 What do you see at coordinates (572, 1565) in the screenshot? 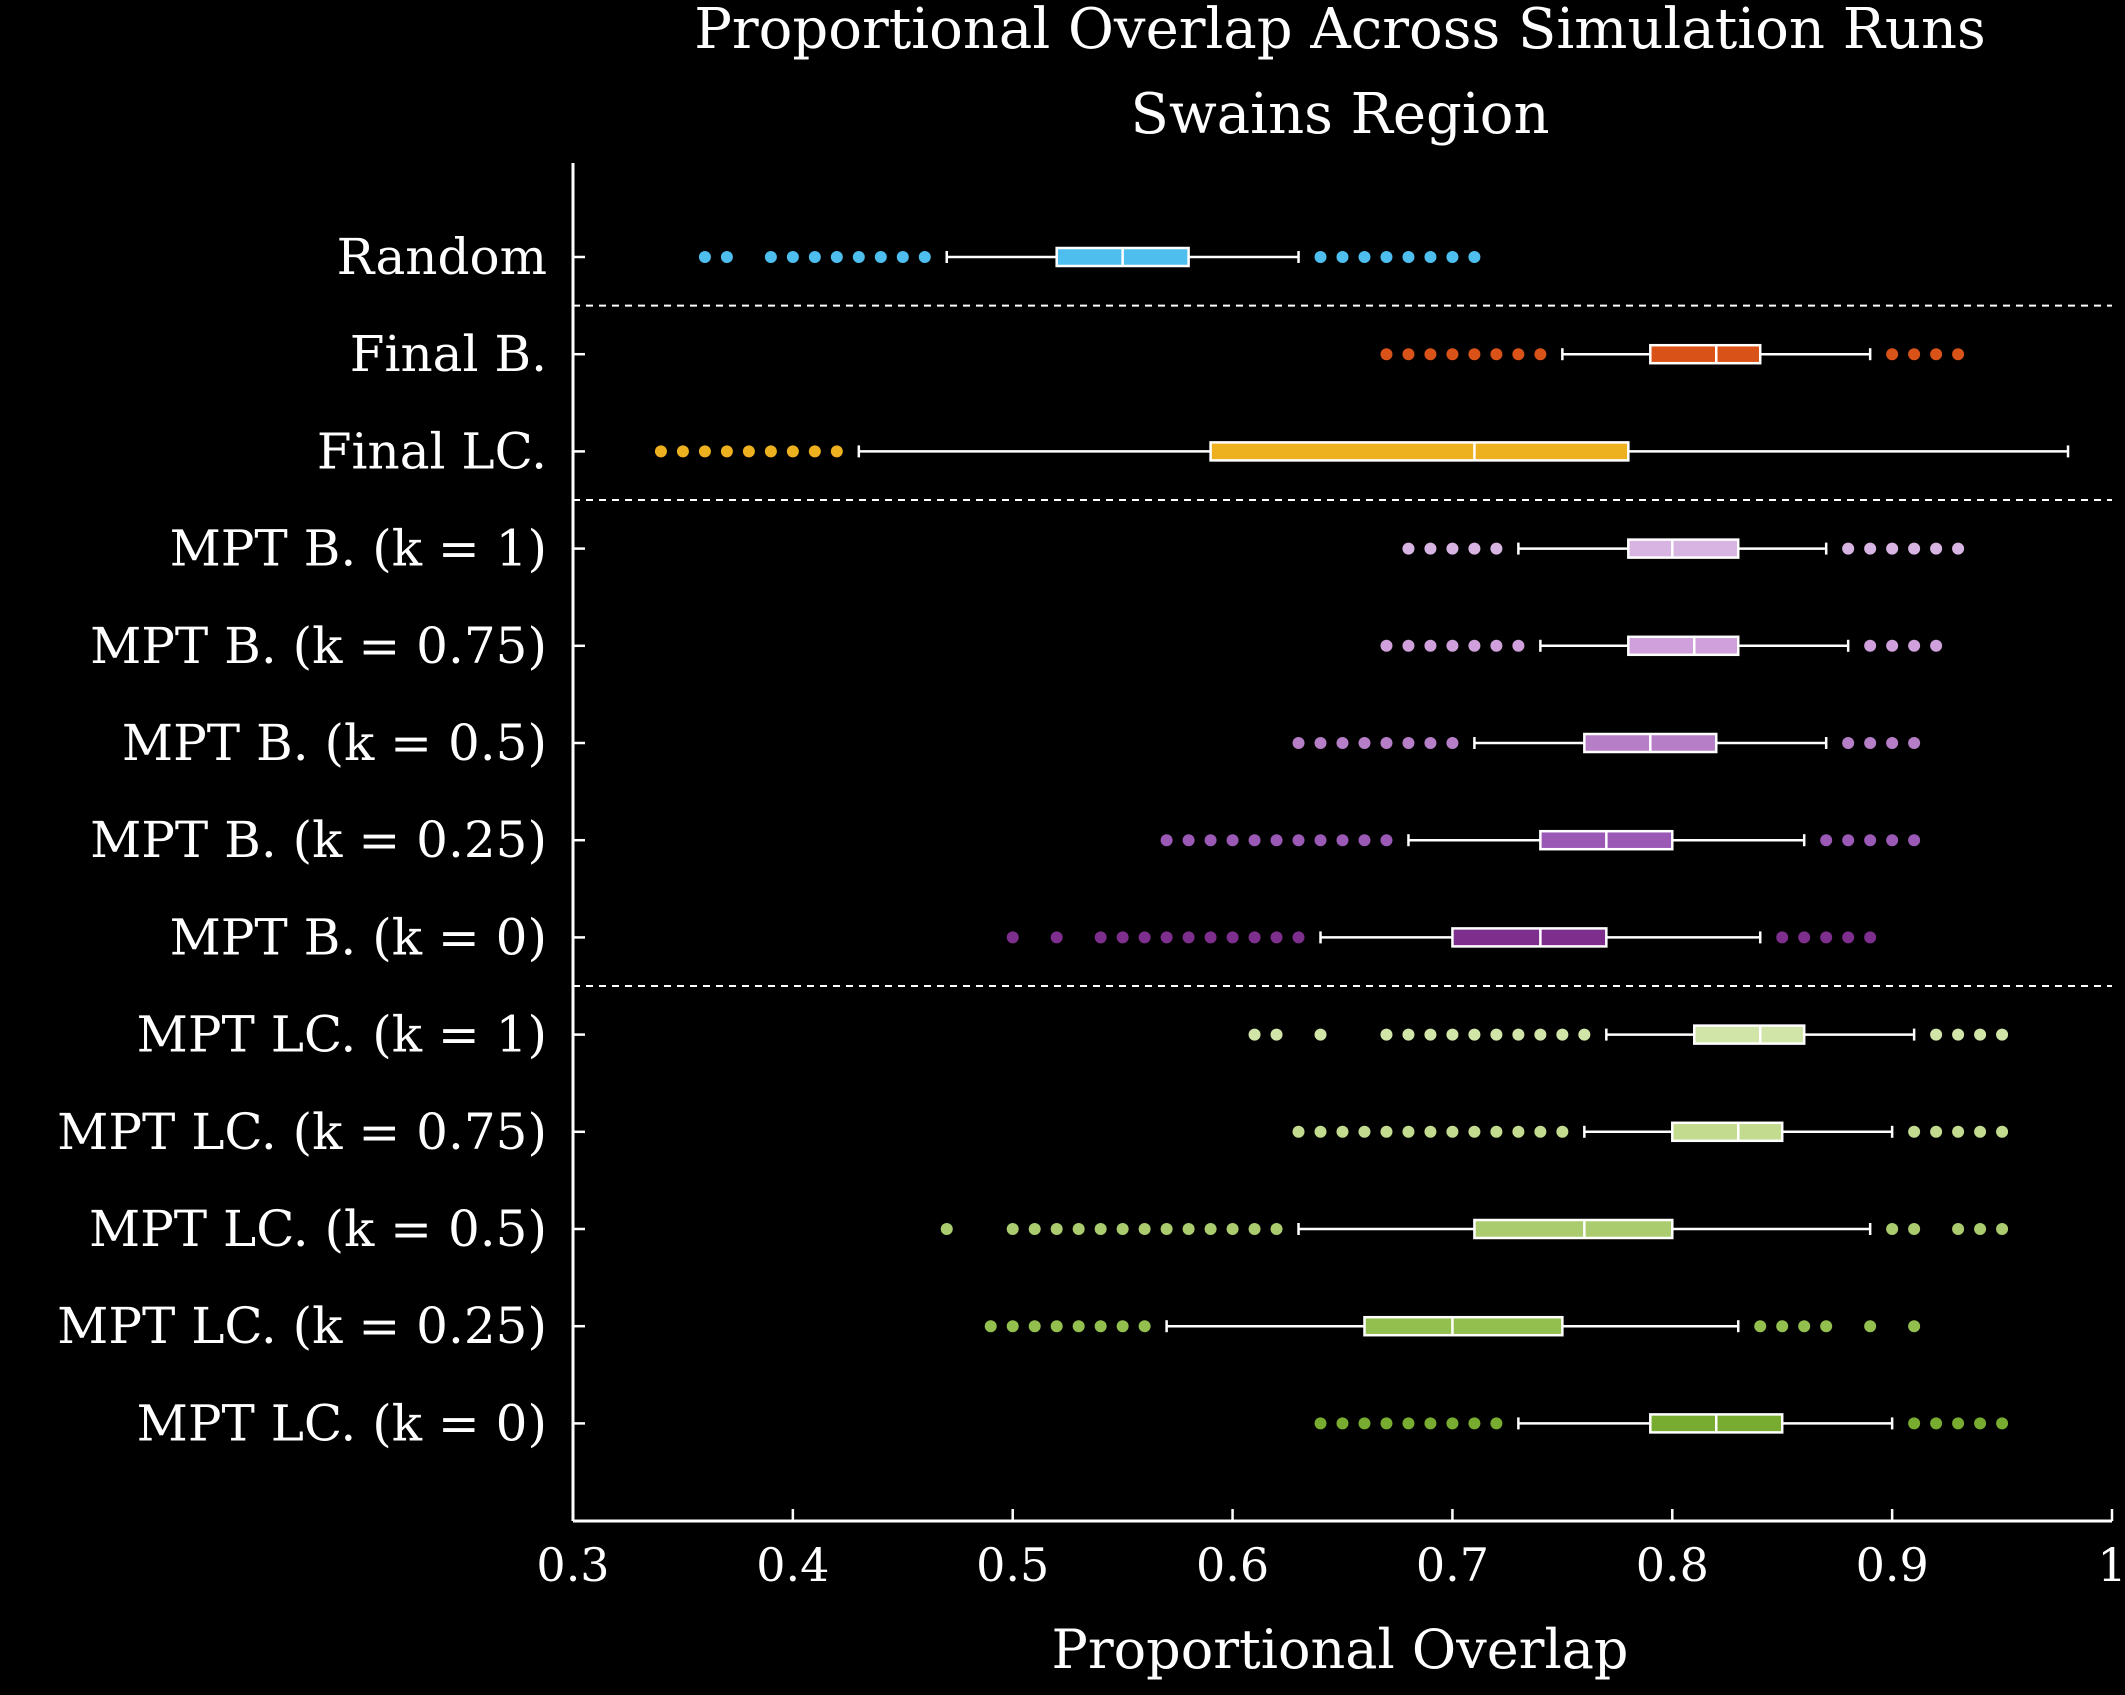
I see `x-tick-label-0: 0.3` at bounding box center [572, 1565].